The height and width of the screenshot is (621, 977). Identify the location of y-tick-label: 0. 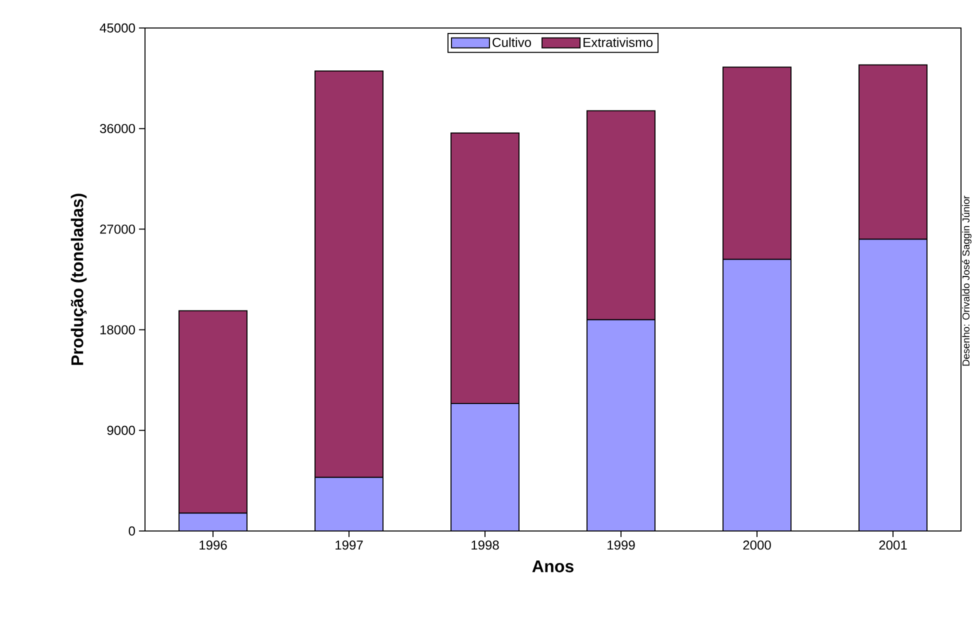
(131, 531).